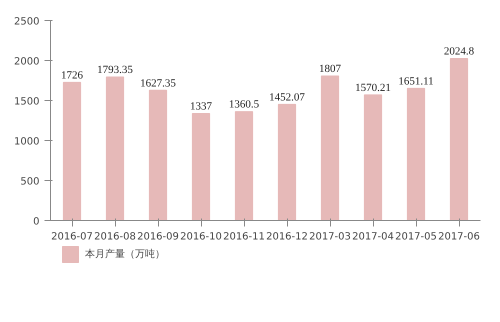 The height and width of the screenshot is (322, 500). What do you see at coordinates (416, 237) in the screenshot?
I see `x-tick-label: 2017-05` at bounding box center [416, 237].